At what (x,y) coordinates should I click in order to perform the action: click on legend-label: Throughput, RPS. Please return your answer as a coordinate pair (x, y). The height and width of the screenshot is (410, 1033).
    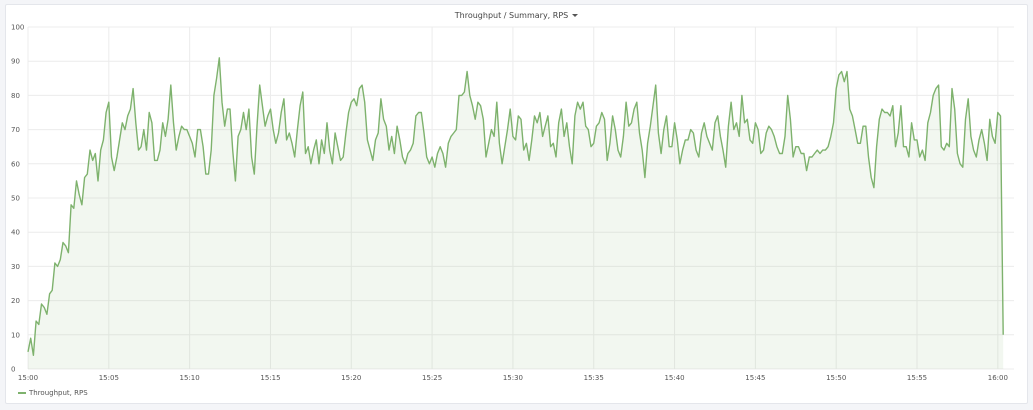
    Looking at the image, I should click on (58, 393).